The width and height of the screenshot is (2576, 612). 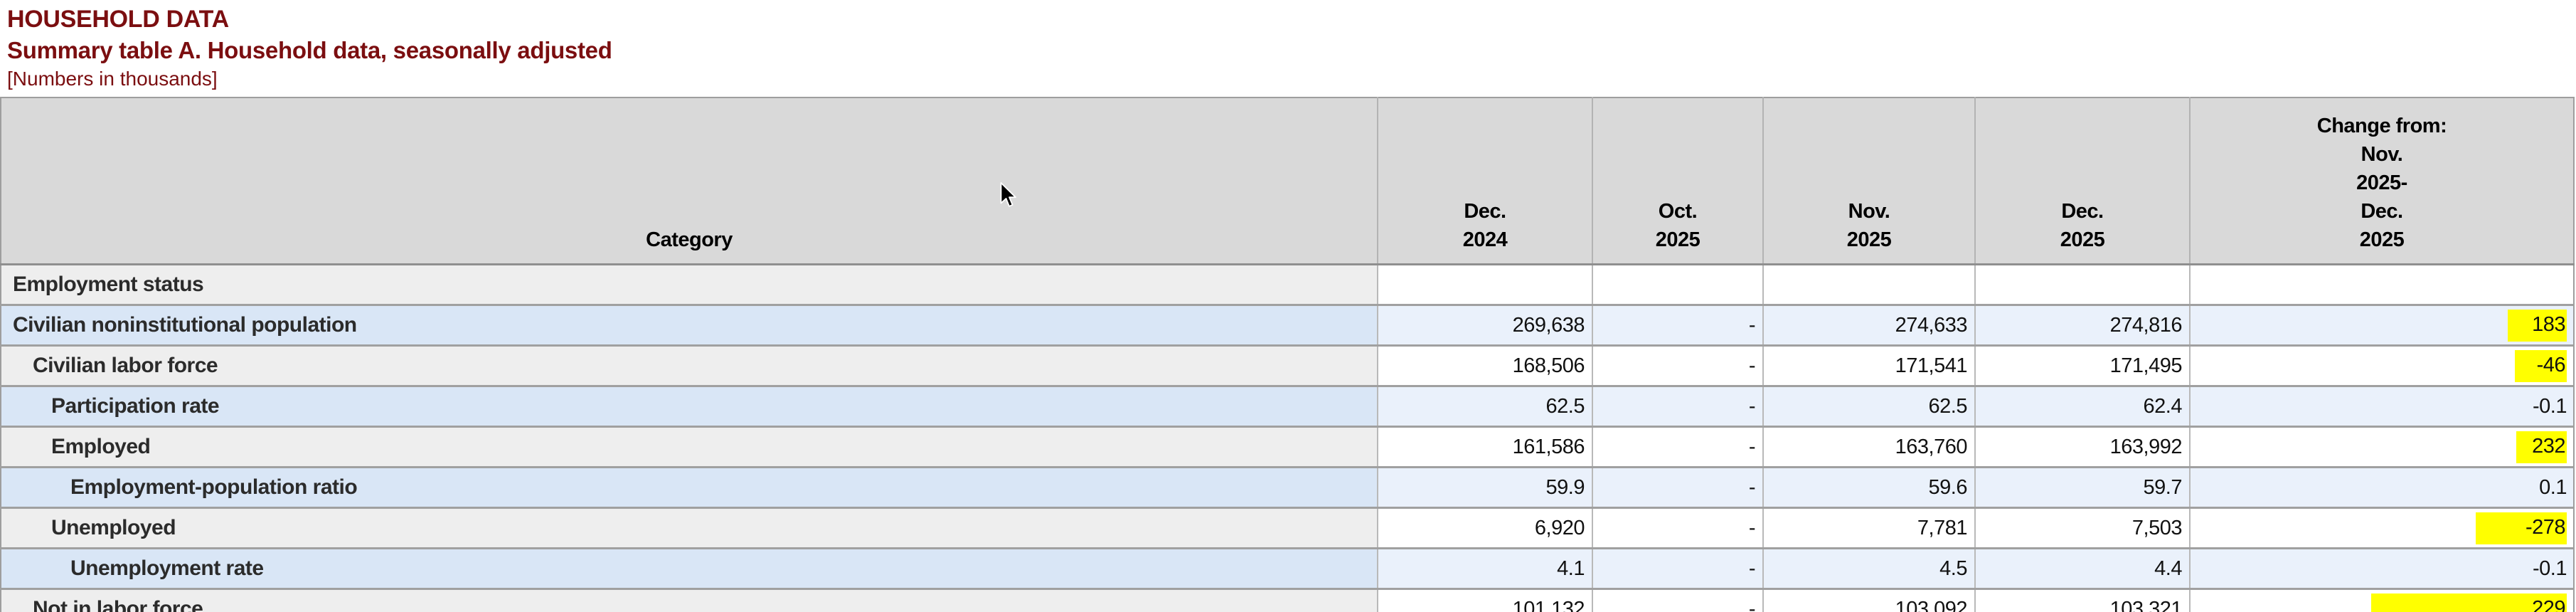 What do you see at coordinates (2521, 528) in the screenshot?
I see `highlighted-value: -278` at bounding box center [2521, 528].